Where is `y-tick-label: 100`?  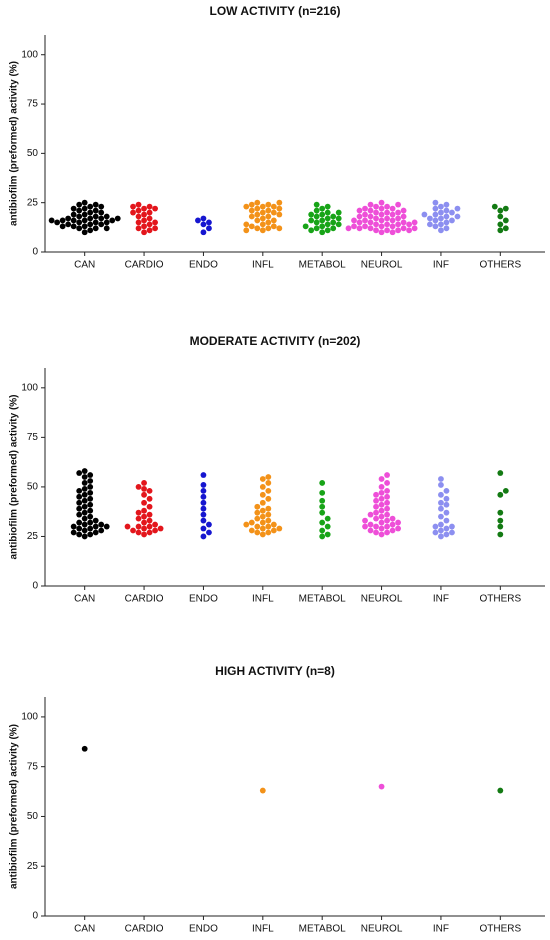
y-tick-label: 100 is located at coordinates (29, 717).